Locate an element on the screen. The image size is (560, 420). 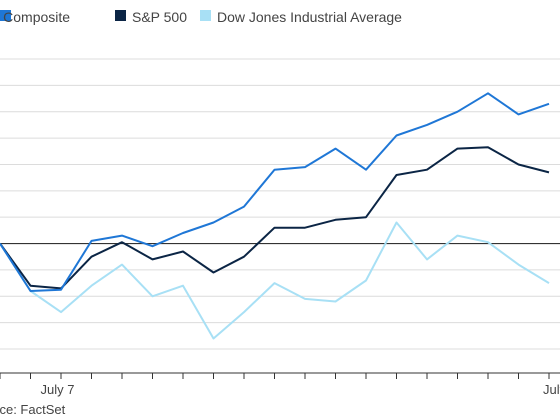
legend-swatch-nasdaq is located at coordinates (5, 15).